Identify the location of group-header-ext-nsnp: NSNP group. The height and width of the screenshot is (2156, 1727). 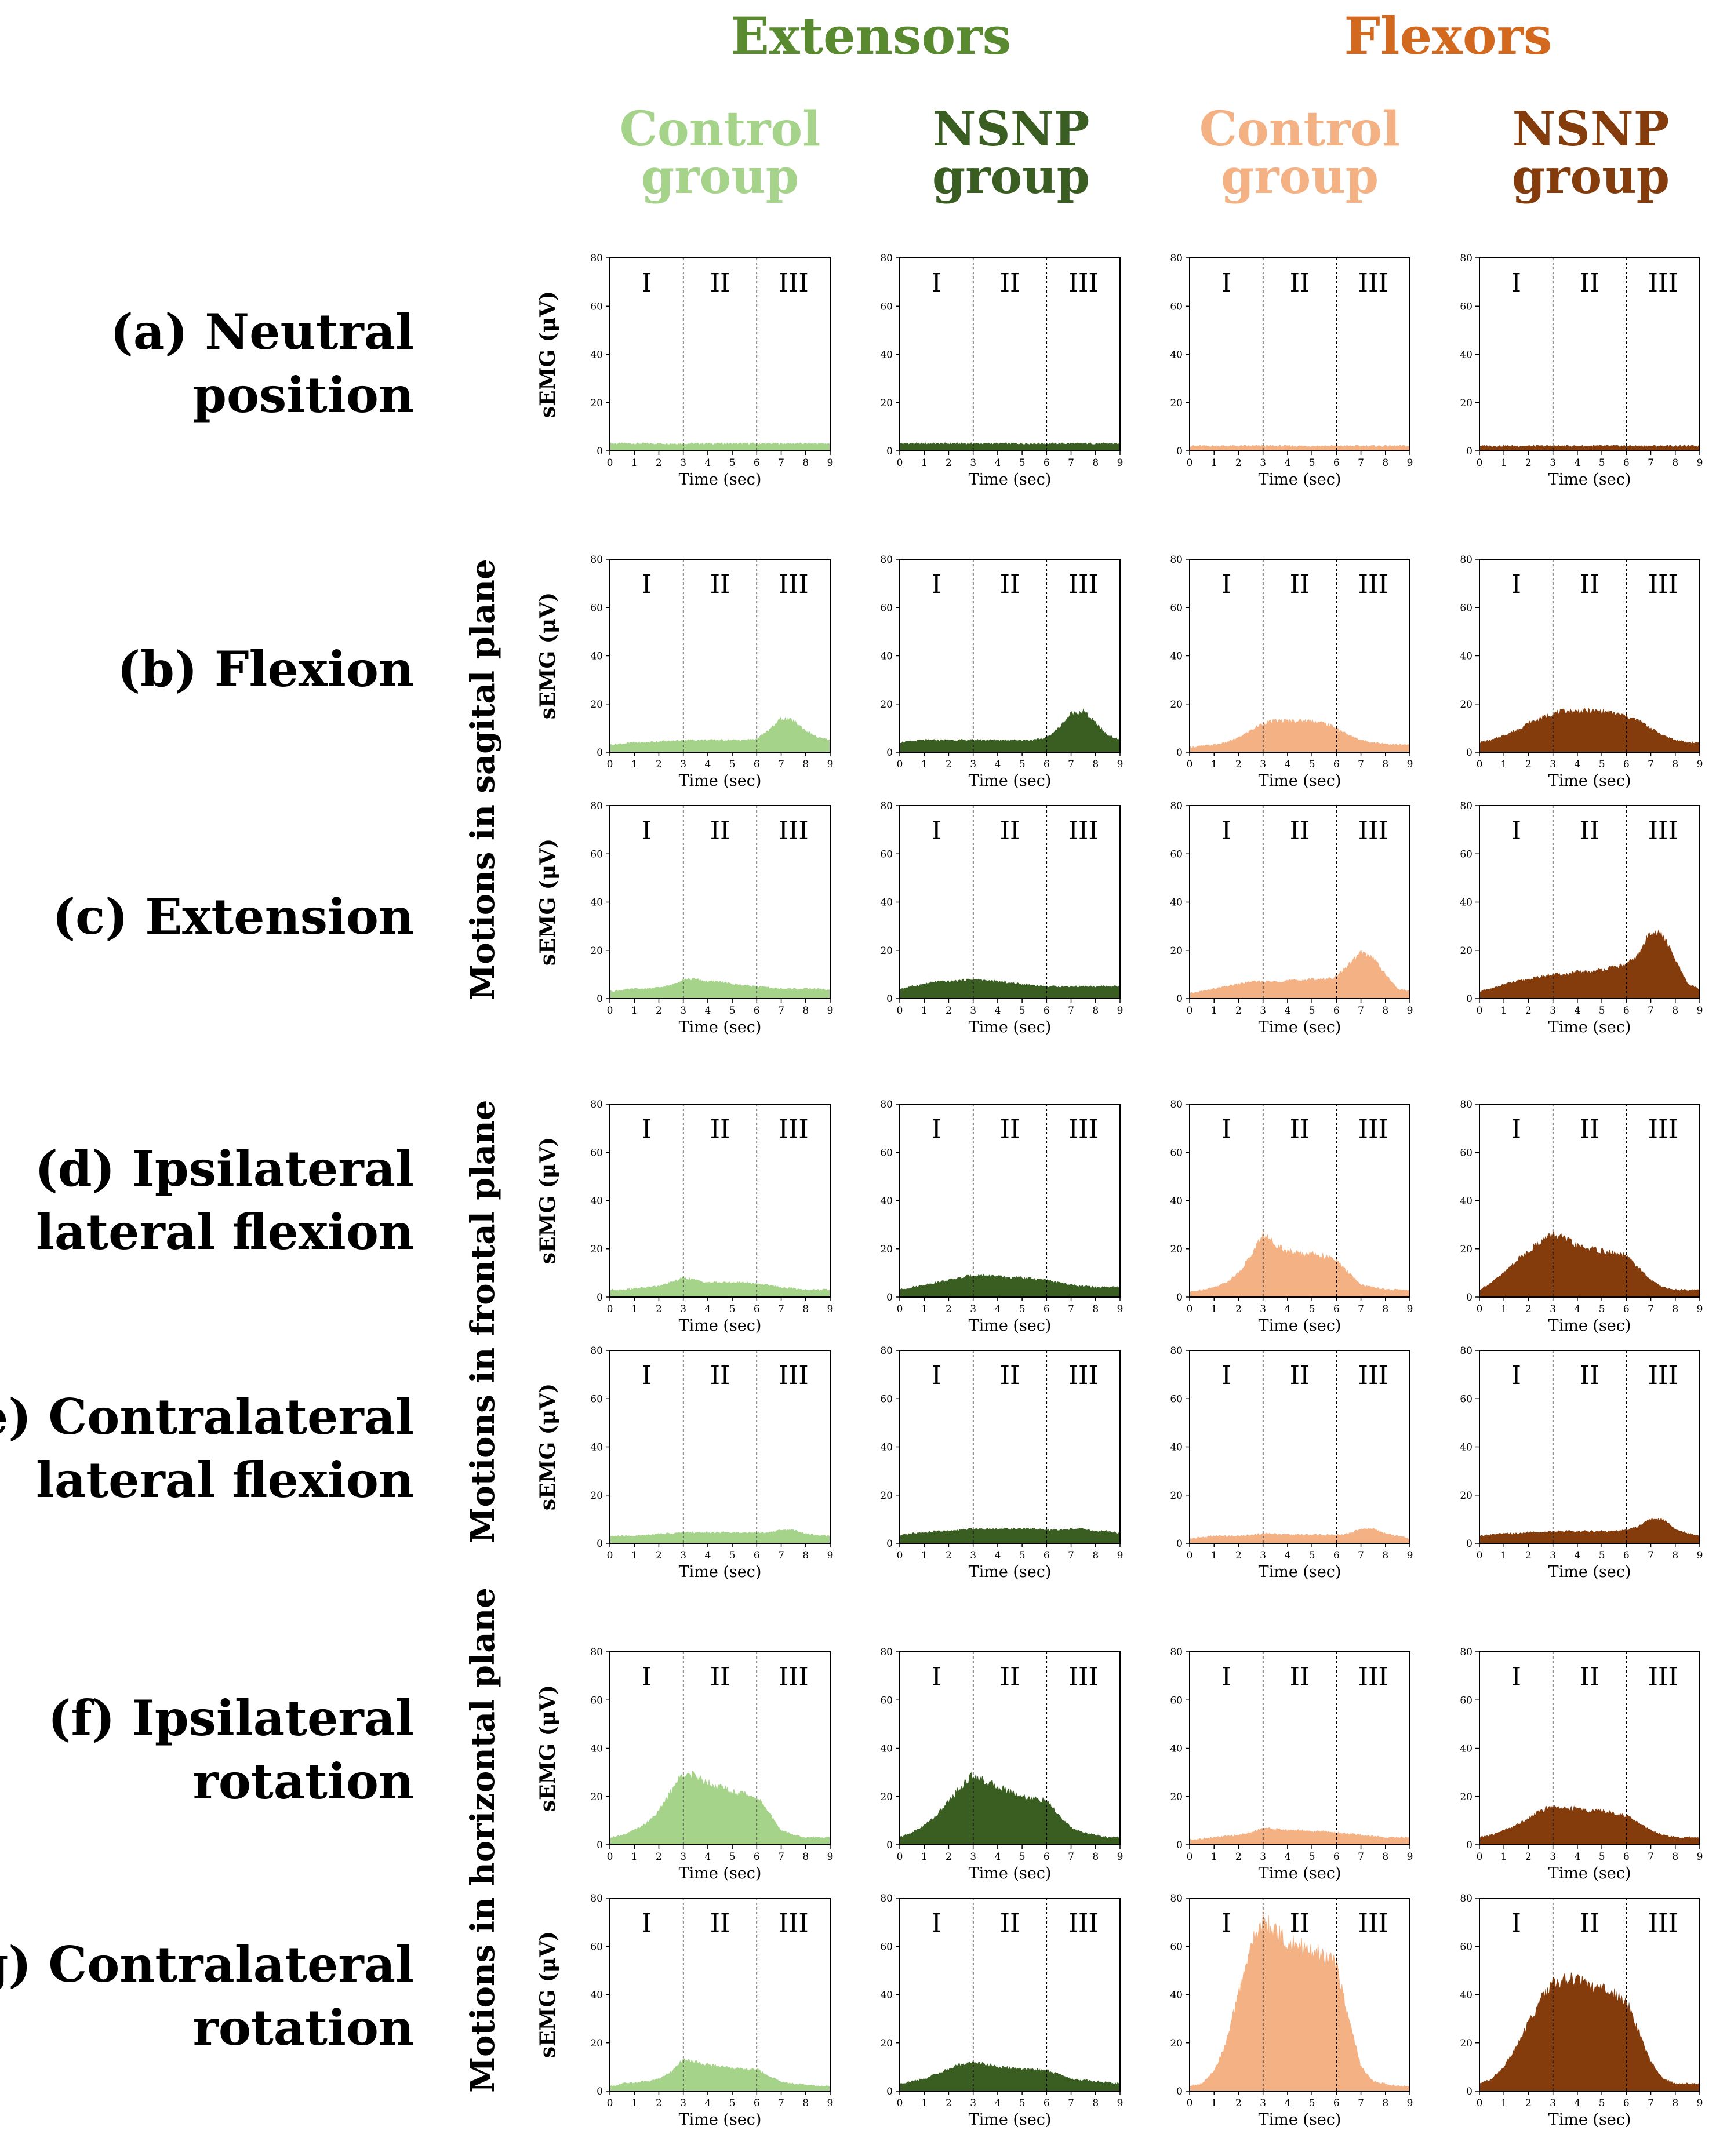
(1011, 153).